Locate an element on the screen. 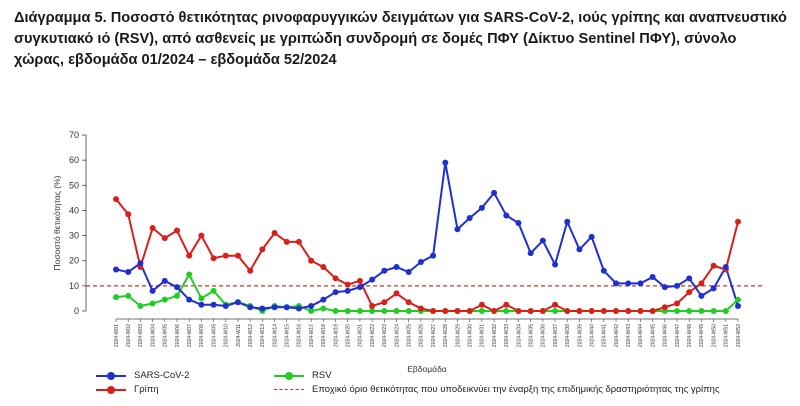 This screenshot has height=406, width=800. x-tick-label: 2024-W44 is located at coordinates (641, 335).